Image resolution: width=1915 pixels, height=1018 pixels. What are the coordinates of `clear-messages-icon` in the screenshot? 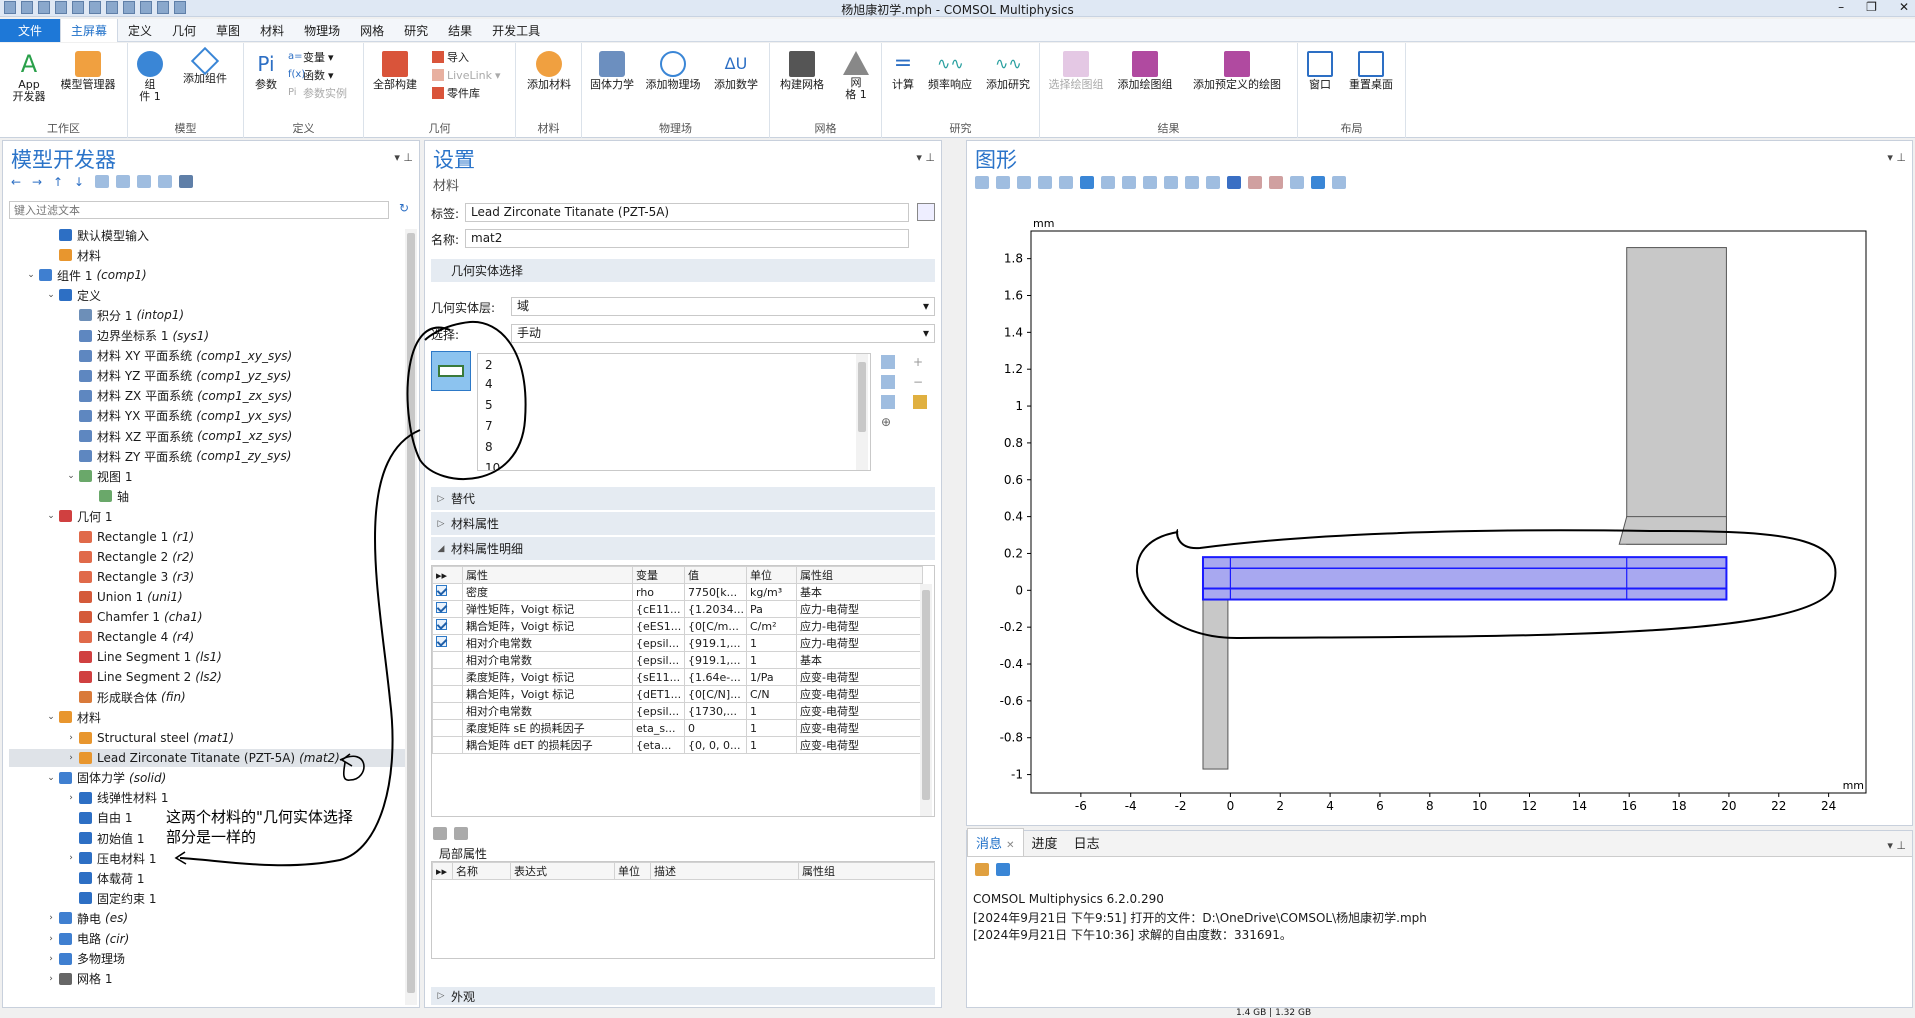 It's located at (982, 869).